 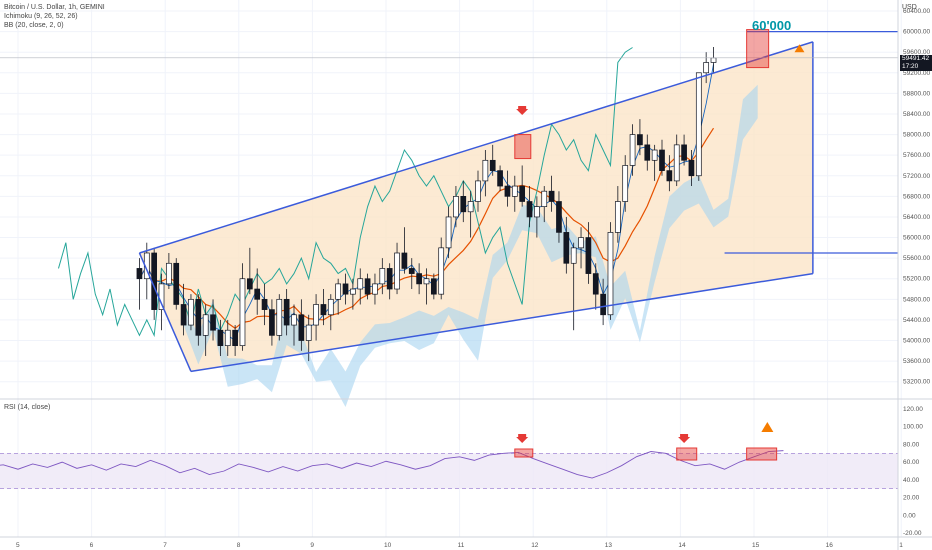 I want to click on y-tick-label: 54400.00, so click(x=916, y=320).